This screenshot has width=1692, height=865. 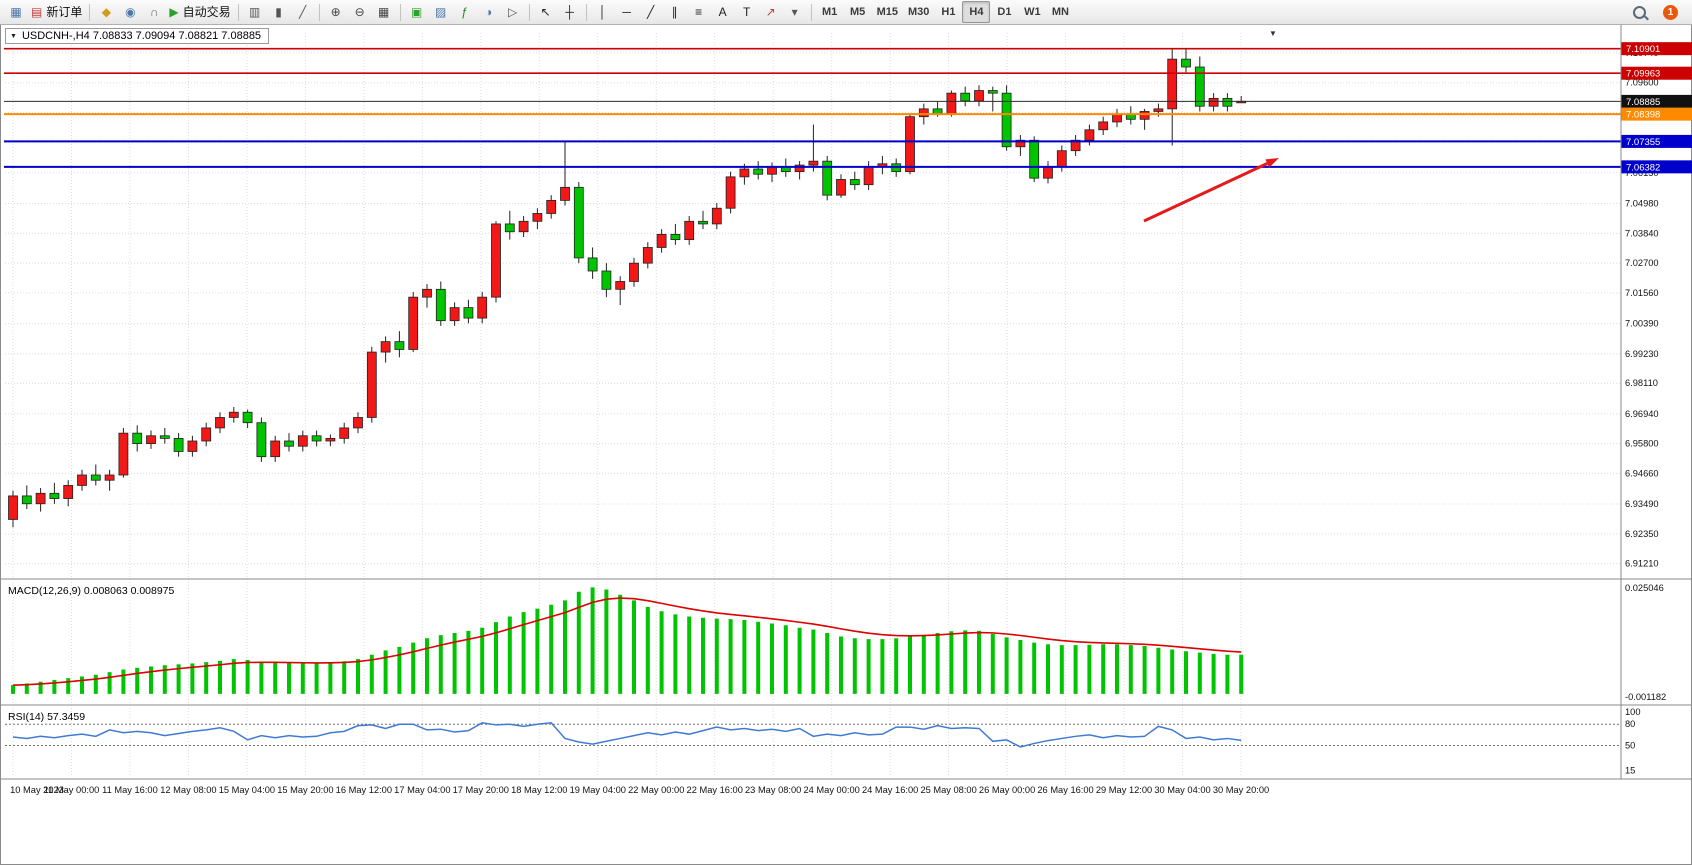 I want to click on zoom-in-icon: ⊕, so click(x=335, y=12).